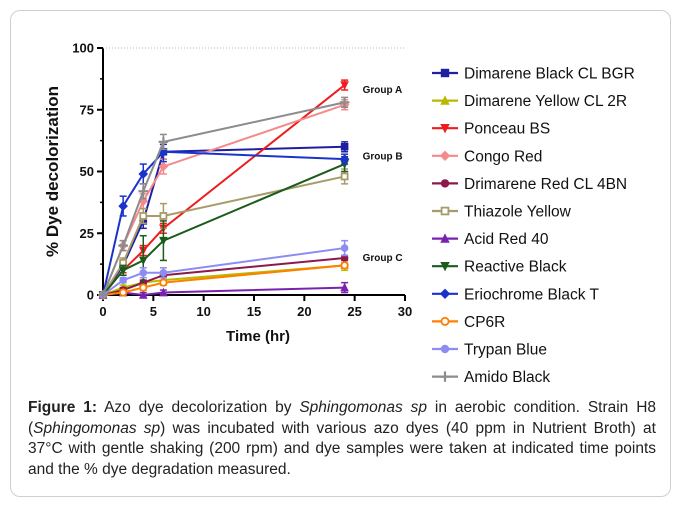 The image size is (681, 507). Describe the element at coordinates (503, 156) in the screenshot. I see `legend-label: Congo Red` at that location.